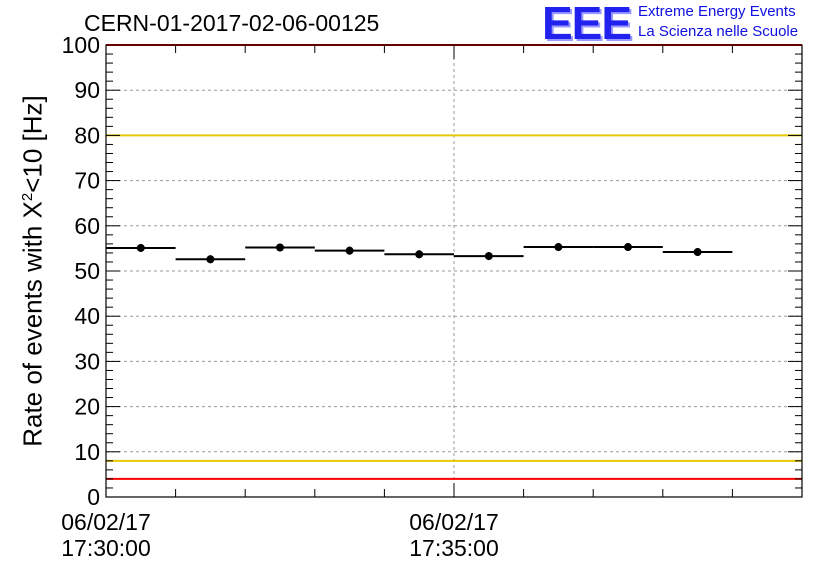 This screenshot has height=572, width=836. I want to click on x-tick-label: 06/02/17 17:30:00, so click(106, 535).